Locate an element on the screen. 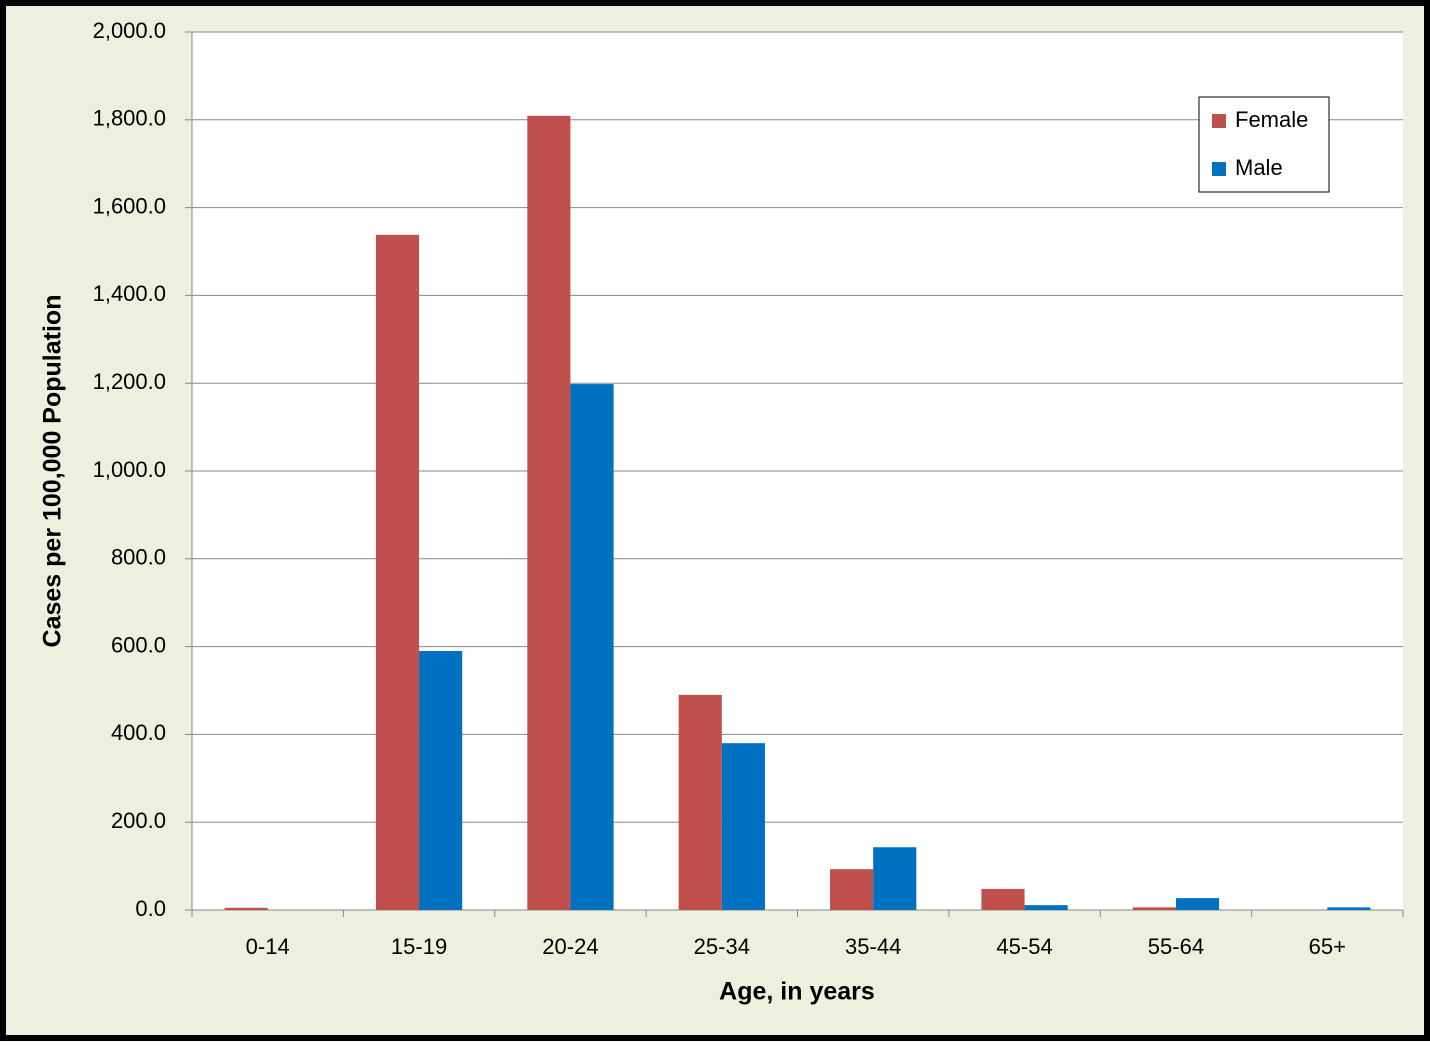 This screenshot has width=1430, height=1046. y-tick-label: 0.0 is located at coordinates (150, 908).